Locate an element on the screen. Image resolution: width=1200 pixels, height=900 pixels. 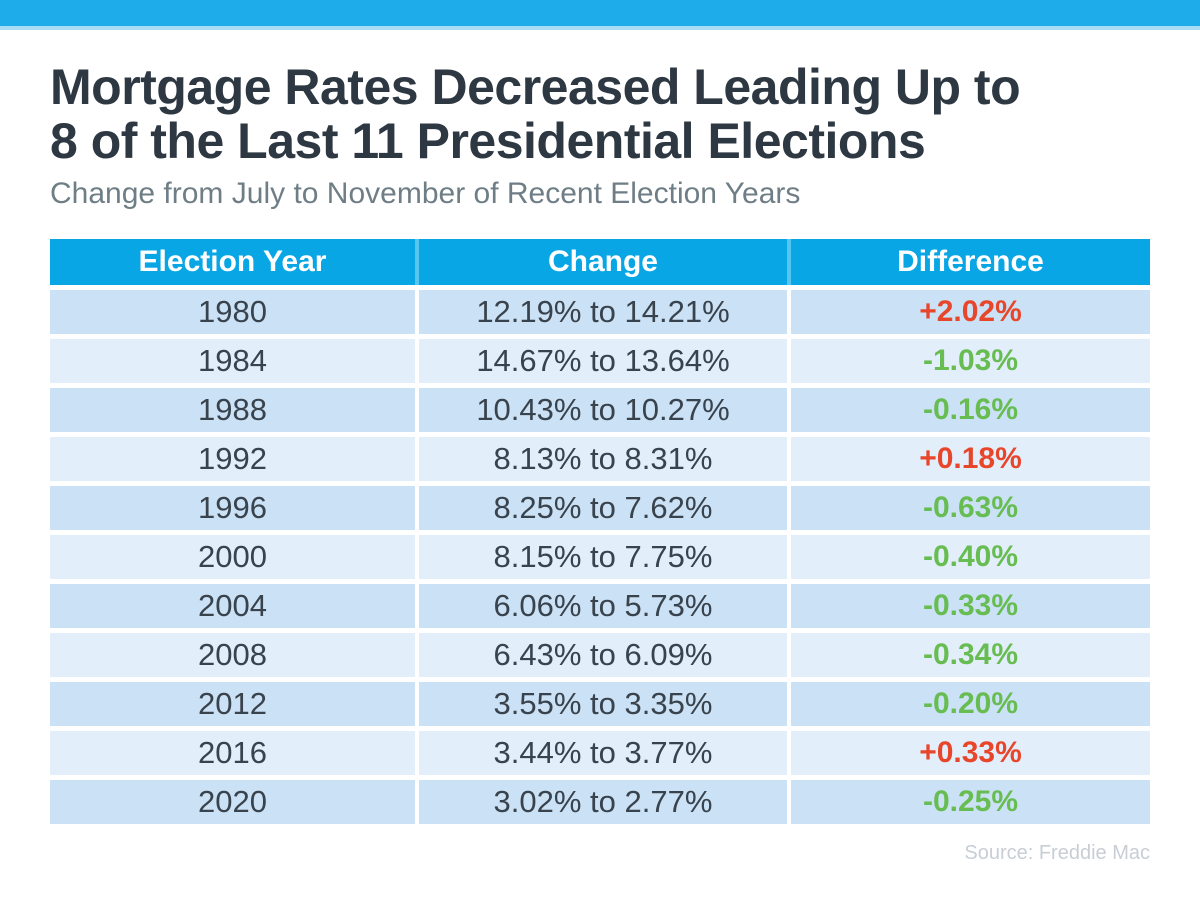
table-header-row: Election Year Change Difference is located at coordinates (600, 262).